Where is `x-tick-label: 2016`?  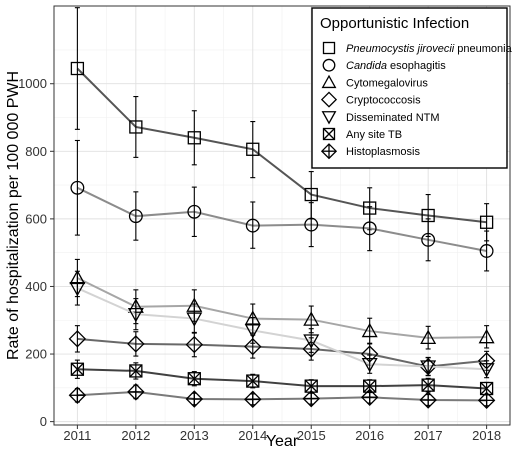
x-tick-label: 2016 is located at coordinates (369, 435).